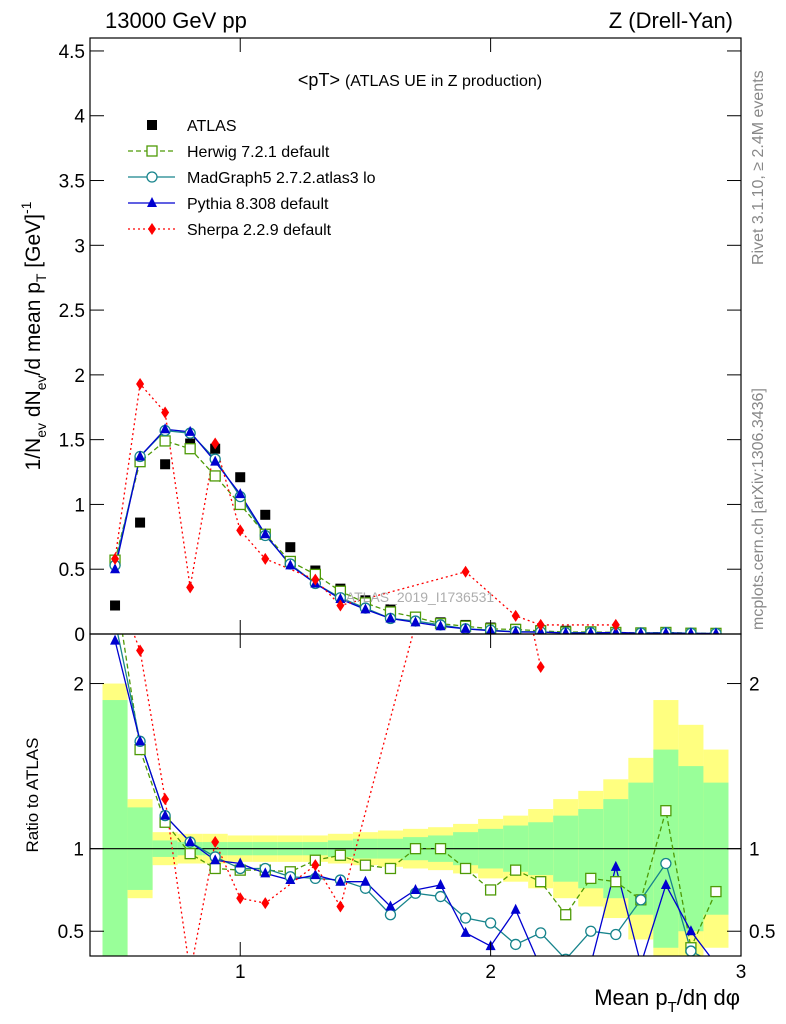 Image resolution: width=786 pixels, height=1024 pixels. Describe the element at coordinates (671, 20) in the screenshot. I see `header-right: Z (Drell-Yan)` at that location.